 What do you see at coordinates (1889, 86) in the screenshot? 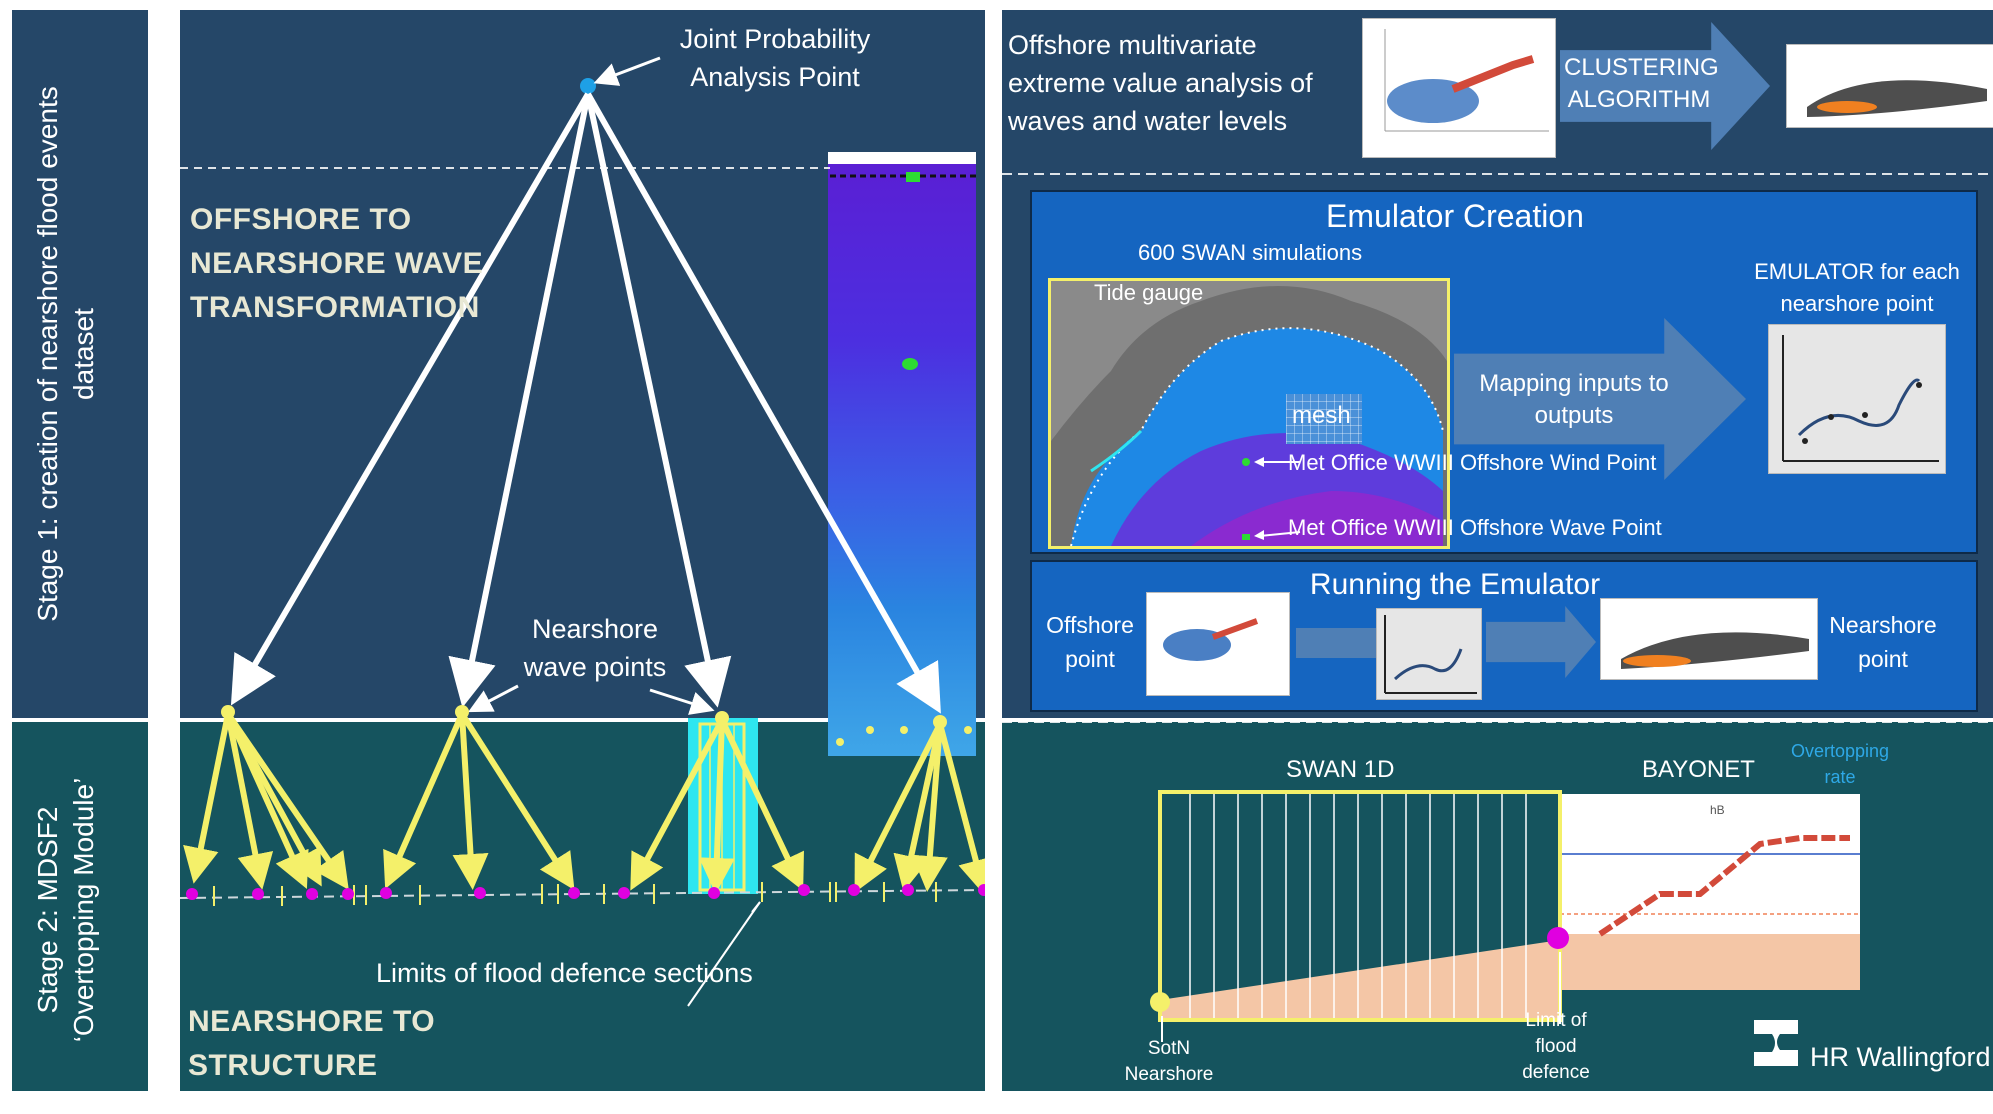
I see `cluster-thumbnail` at bounding box center [1889, 86].